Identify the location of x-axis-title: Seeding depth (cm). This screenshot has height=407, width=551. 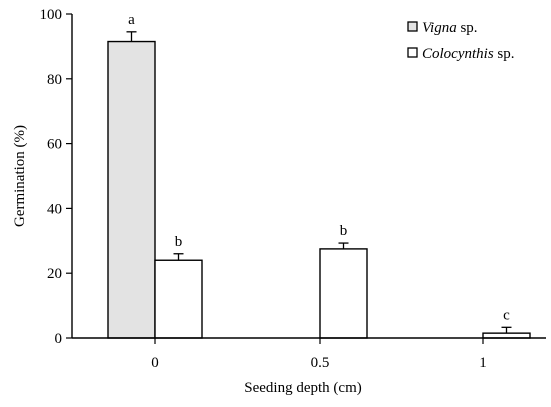
(302, 388).